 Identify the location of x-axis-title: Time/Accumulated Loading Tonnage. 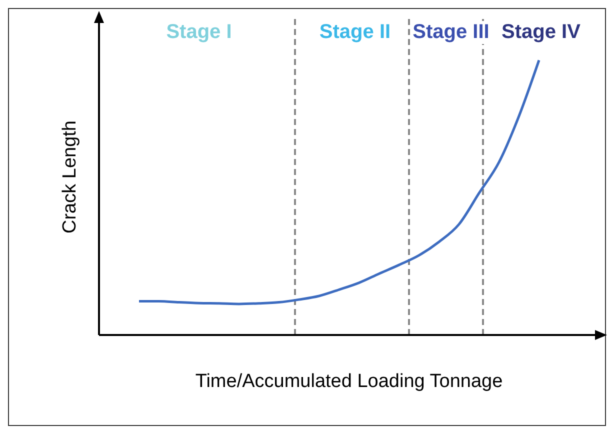
(349, 381).